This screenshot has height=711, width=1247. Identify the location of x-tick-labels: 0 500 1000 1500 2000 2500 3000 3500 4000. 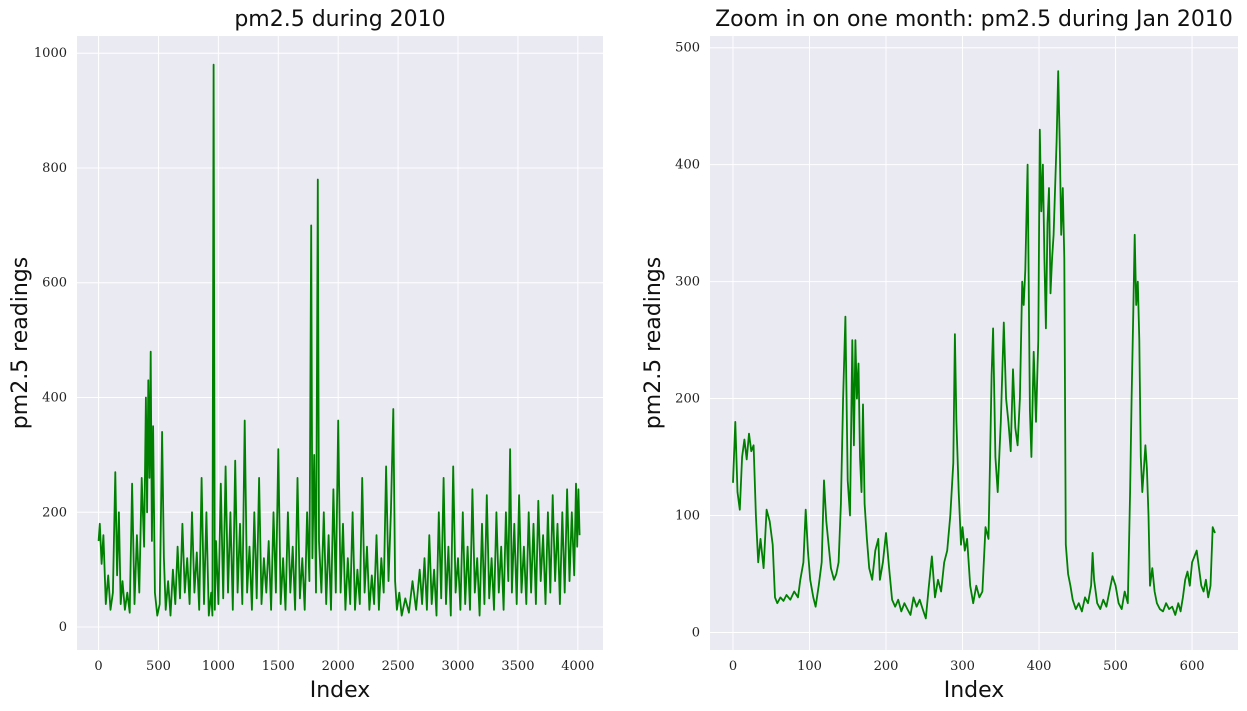
(344, 666).